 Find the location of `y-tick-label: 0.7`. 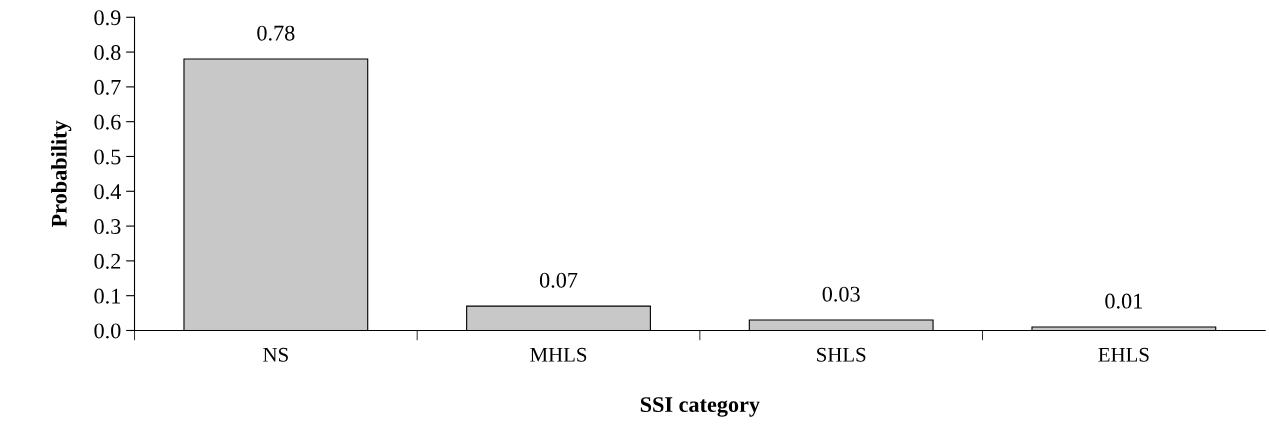

y-tick-label: 0.7 is located at coordinates (107, 87).